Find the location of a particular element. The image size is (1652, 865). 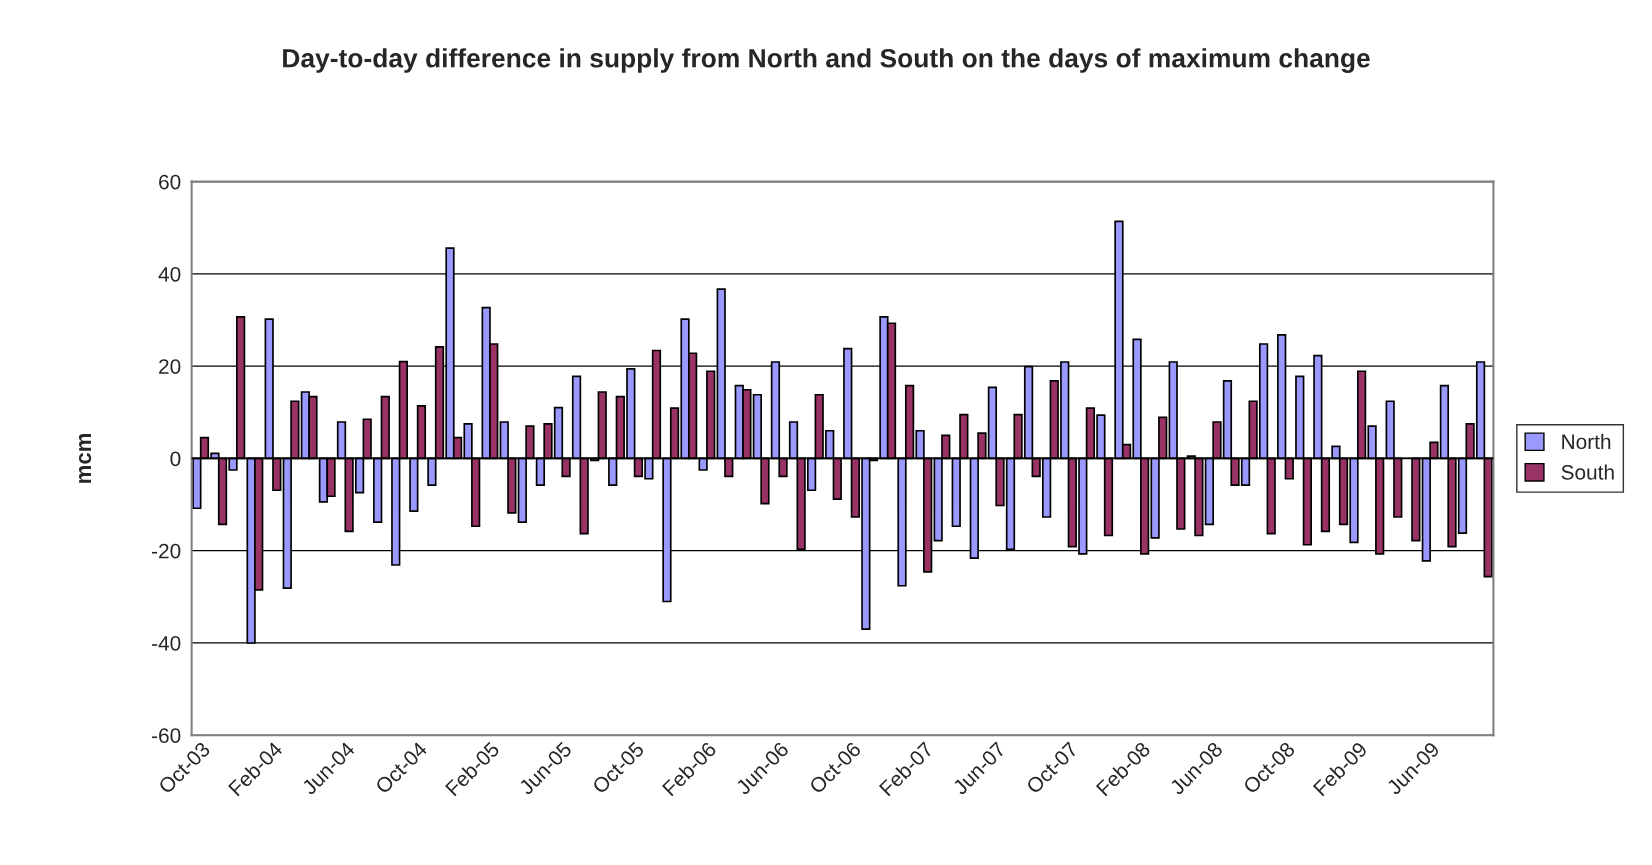

legend-label: North is located at coordinates (1586, 441).